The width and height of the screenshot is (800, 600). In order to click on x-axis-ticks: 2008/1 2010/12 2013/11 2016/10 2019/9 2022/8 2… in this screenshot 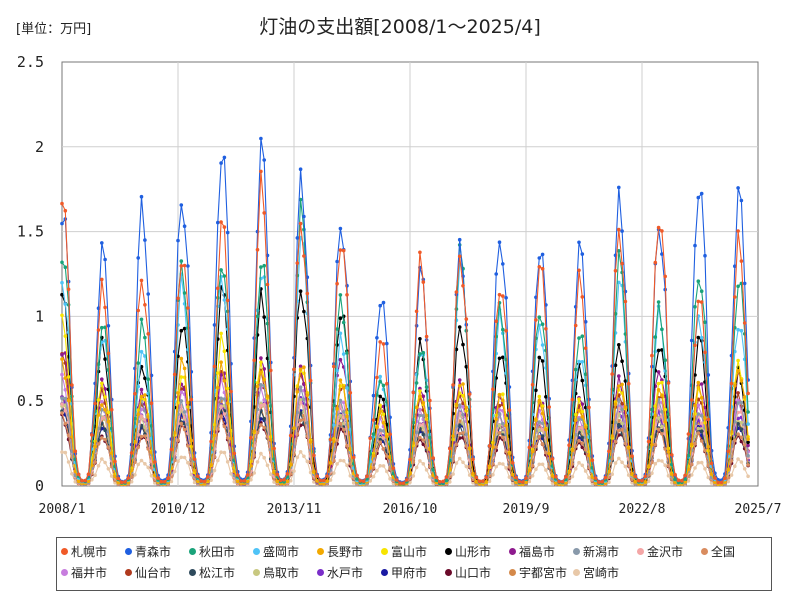, I will do `click(410, 509)`.